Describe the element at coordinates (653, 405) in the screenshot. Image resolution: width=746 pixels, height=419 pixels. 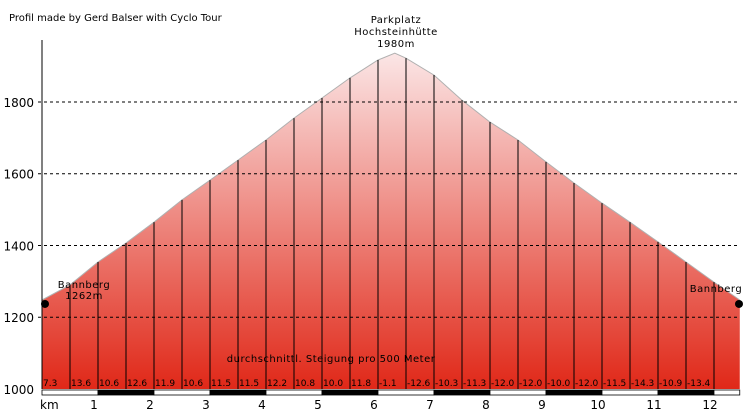
I see `x-tick-label: 11` at that location.